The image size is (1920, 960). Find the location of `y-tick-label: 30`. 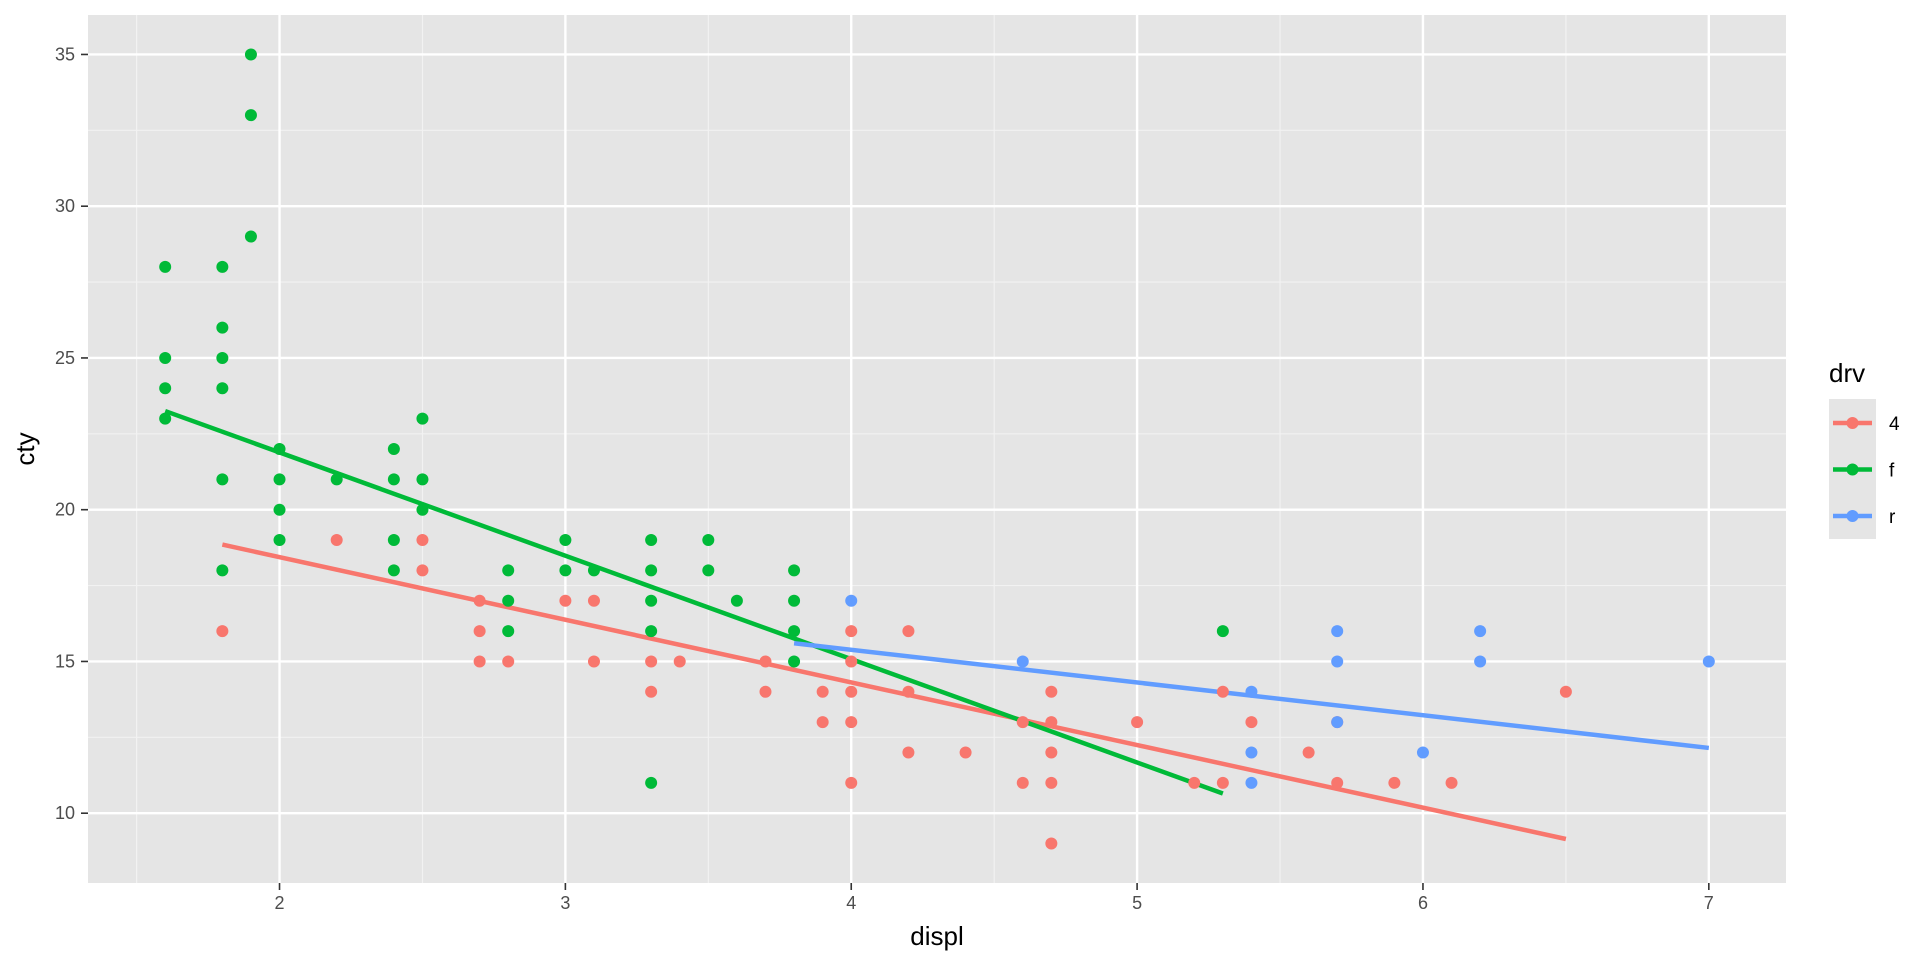

y-tick-label: 30 is located at coordinates (65, 206).